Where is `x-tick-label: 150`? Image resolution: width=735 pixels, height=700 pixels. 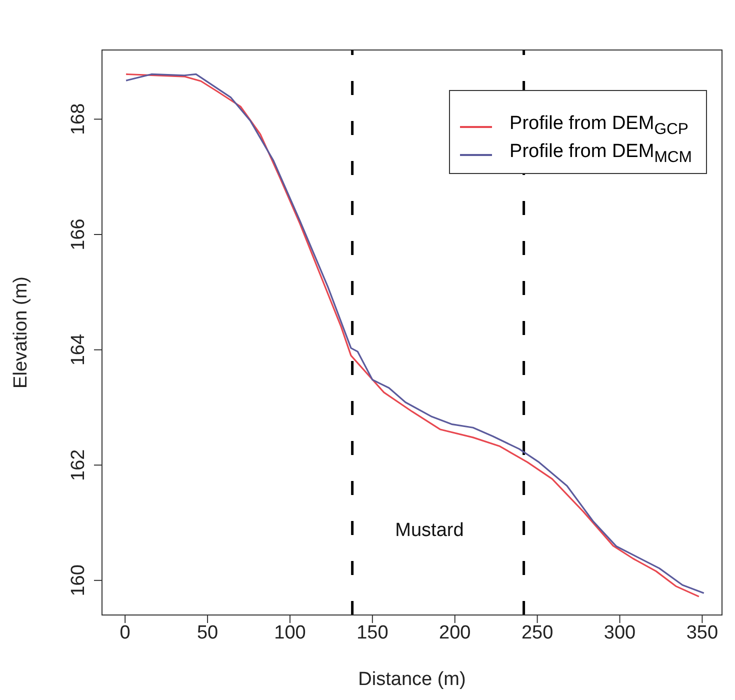
x-tick-label: 150 is located at coordinates (372, 633).